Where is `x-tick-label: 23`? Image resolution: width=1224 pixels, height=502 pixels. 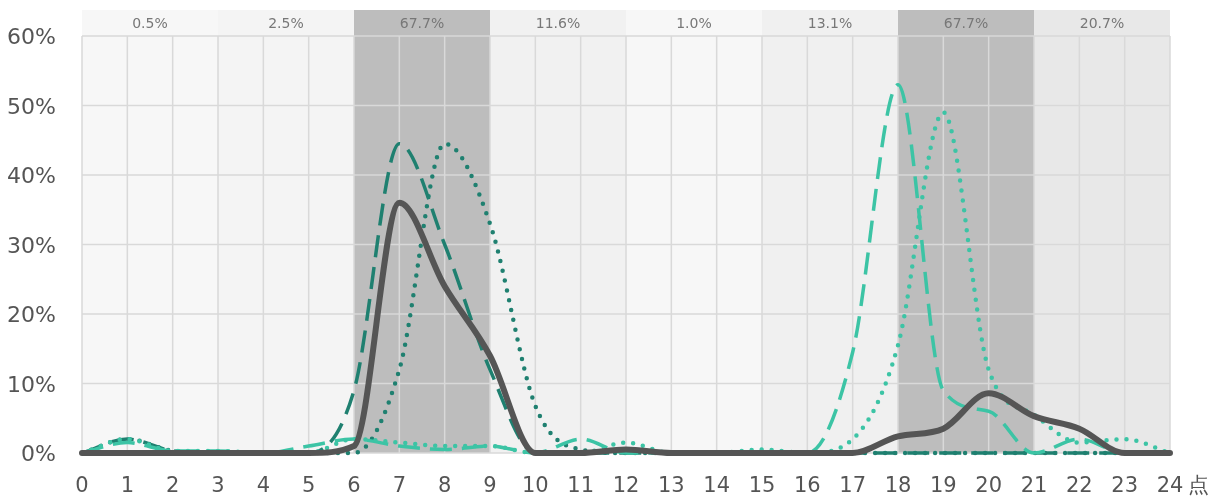 x-tick-label: 23 is located at coordinates (1125, 485).